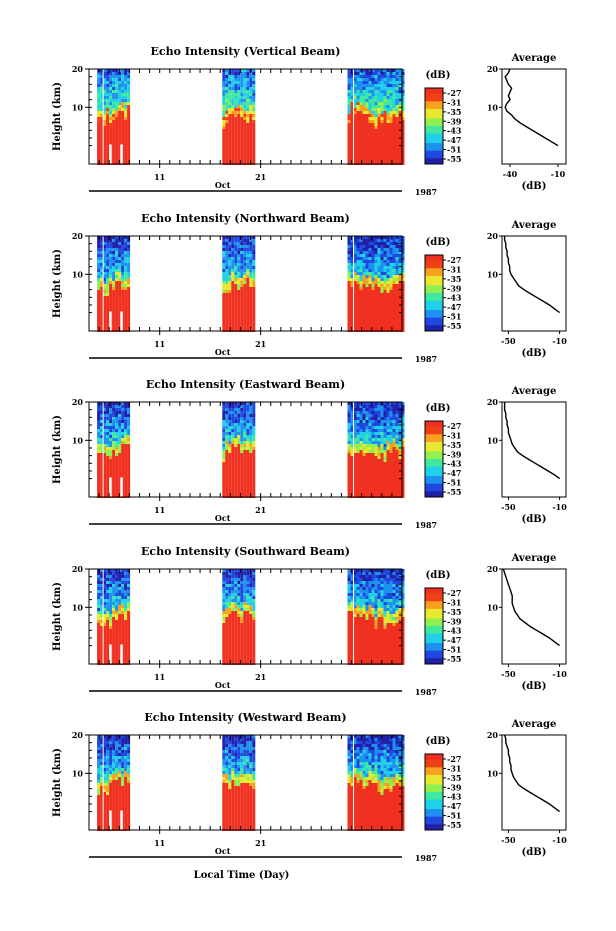 The image size is (616, 931). Describe the element at coordinates (78, 107) in the screenshot. I see `y-tick-label: 10` at that location.